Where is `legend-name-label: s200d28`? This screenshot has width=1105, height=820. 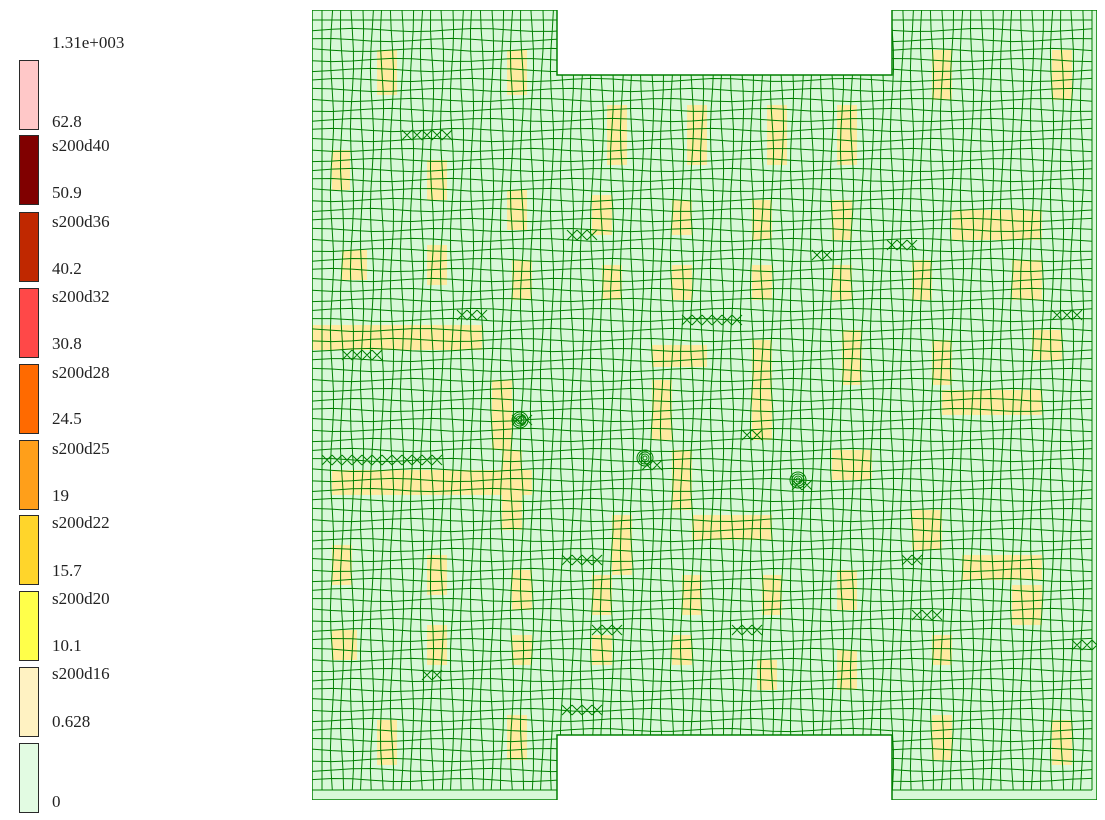 legend-name-label: s200d28 is located at coordinates (81, 372).